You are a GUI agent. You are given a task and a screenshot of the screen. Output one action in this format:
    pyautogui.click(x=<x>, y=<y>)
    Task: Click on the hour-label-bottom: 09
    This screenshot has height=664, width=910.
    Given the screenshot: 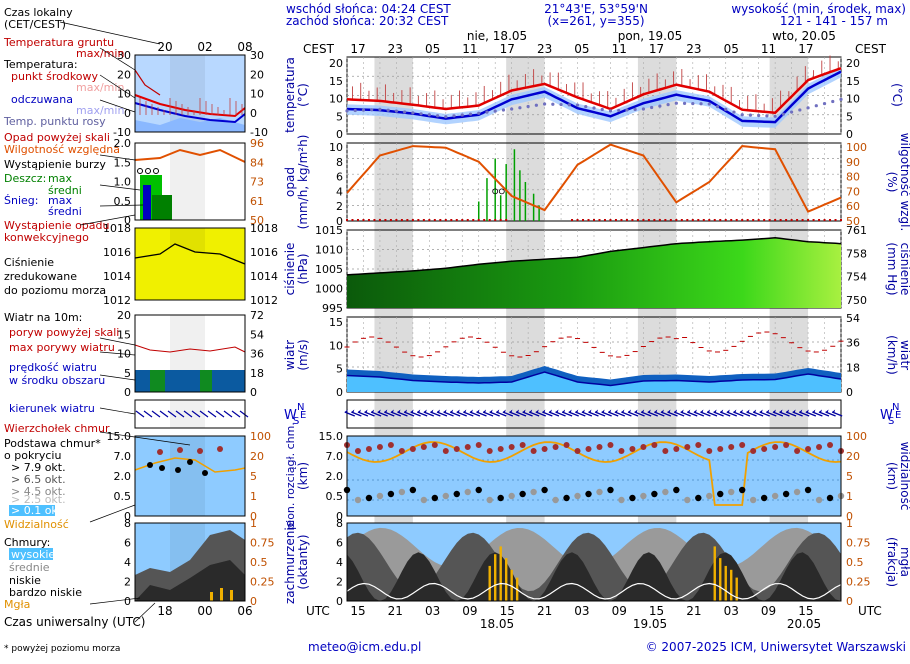 What is the action you would take?
    pyautogui.click(x=469, y=611)
    